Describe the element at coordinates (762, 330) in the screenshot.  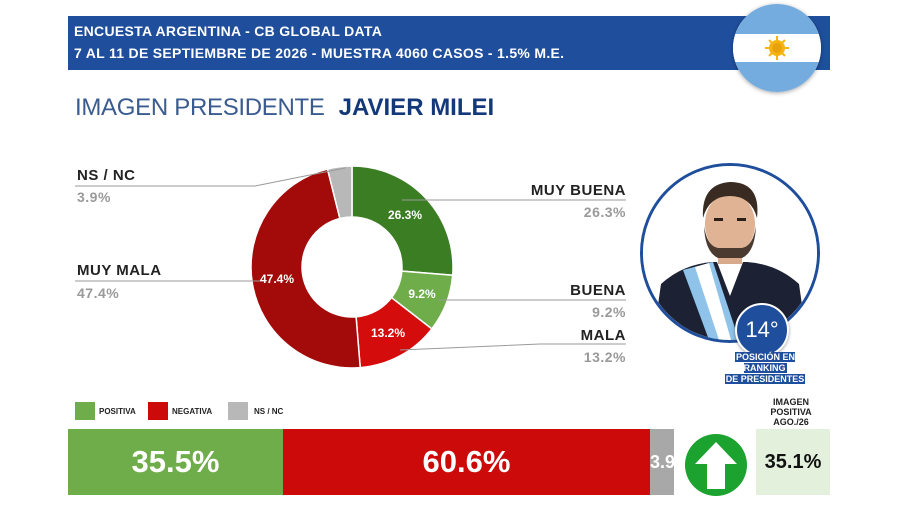
I see `rank-badge: 14°` at that location.